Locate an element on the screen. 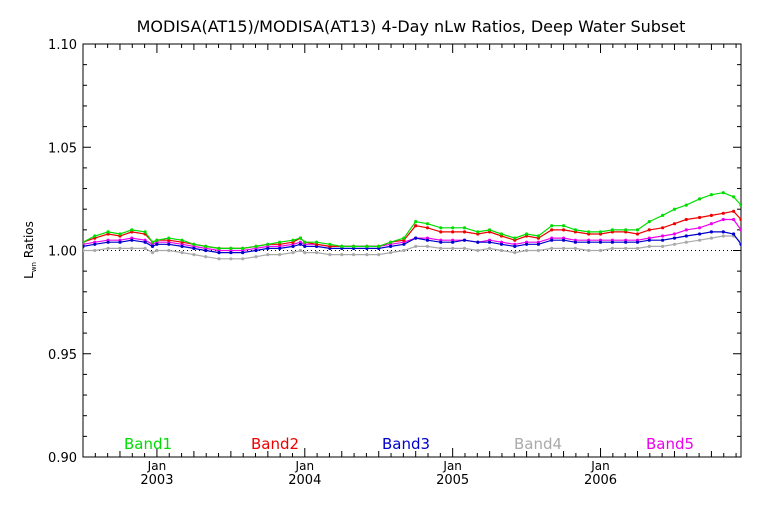 The width and height of the screenshot is (768, 512). y-axis-label-subscript: wn is located at coordinates (34, 267).